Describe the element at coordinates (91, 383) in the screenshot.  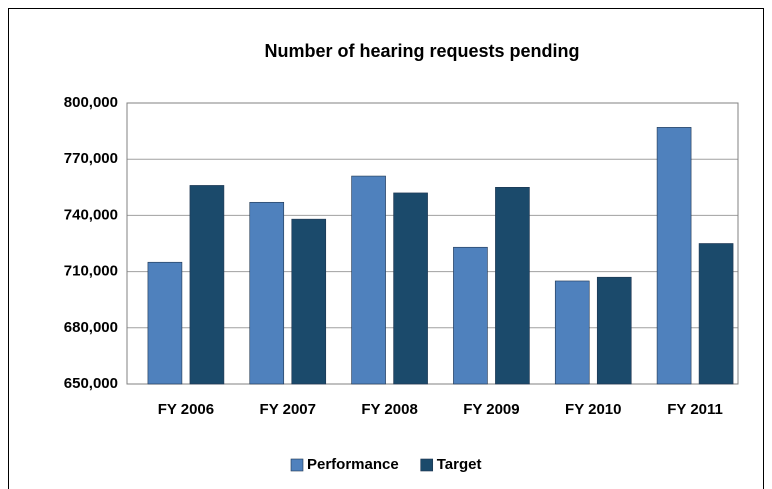
I see `y-tick-label: 650,000` at that location.